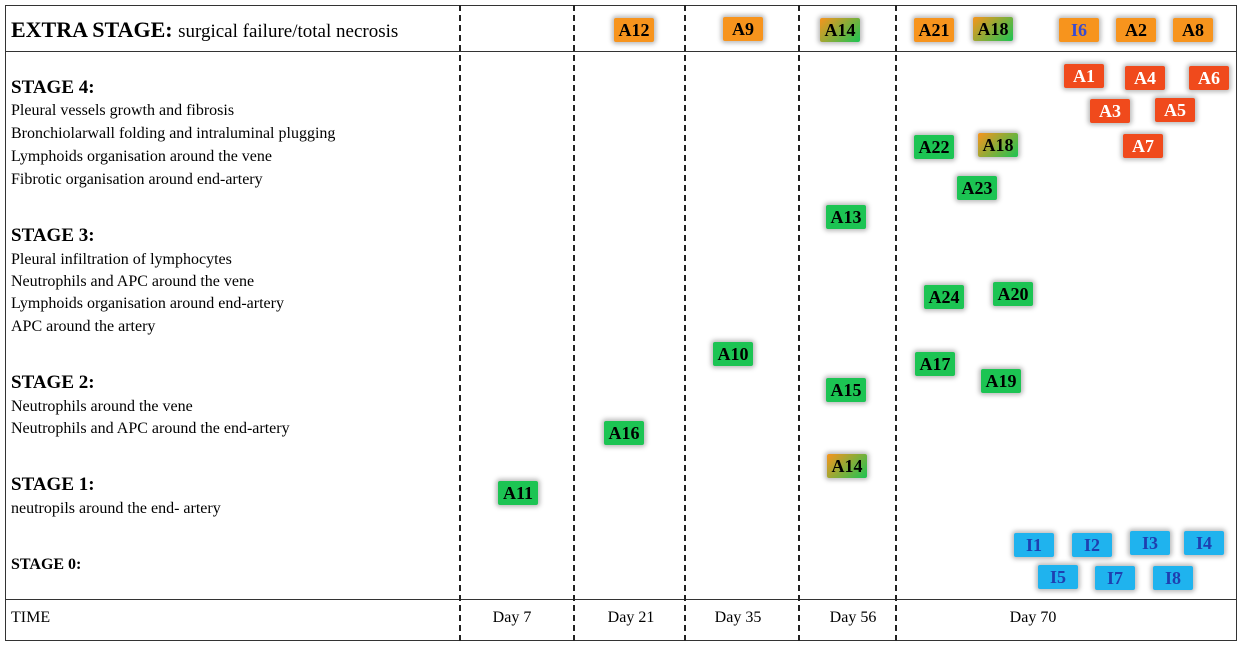 Image resolution: width=1244 pixels, height=651 pixels. Describe the element at coordinates (53, 484) in the screenshot. I see `stage-title: STAGE 1:` at that location.